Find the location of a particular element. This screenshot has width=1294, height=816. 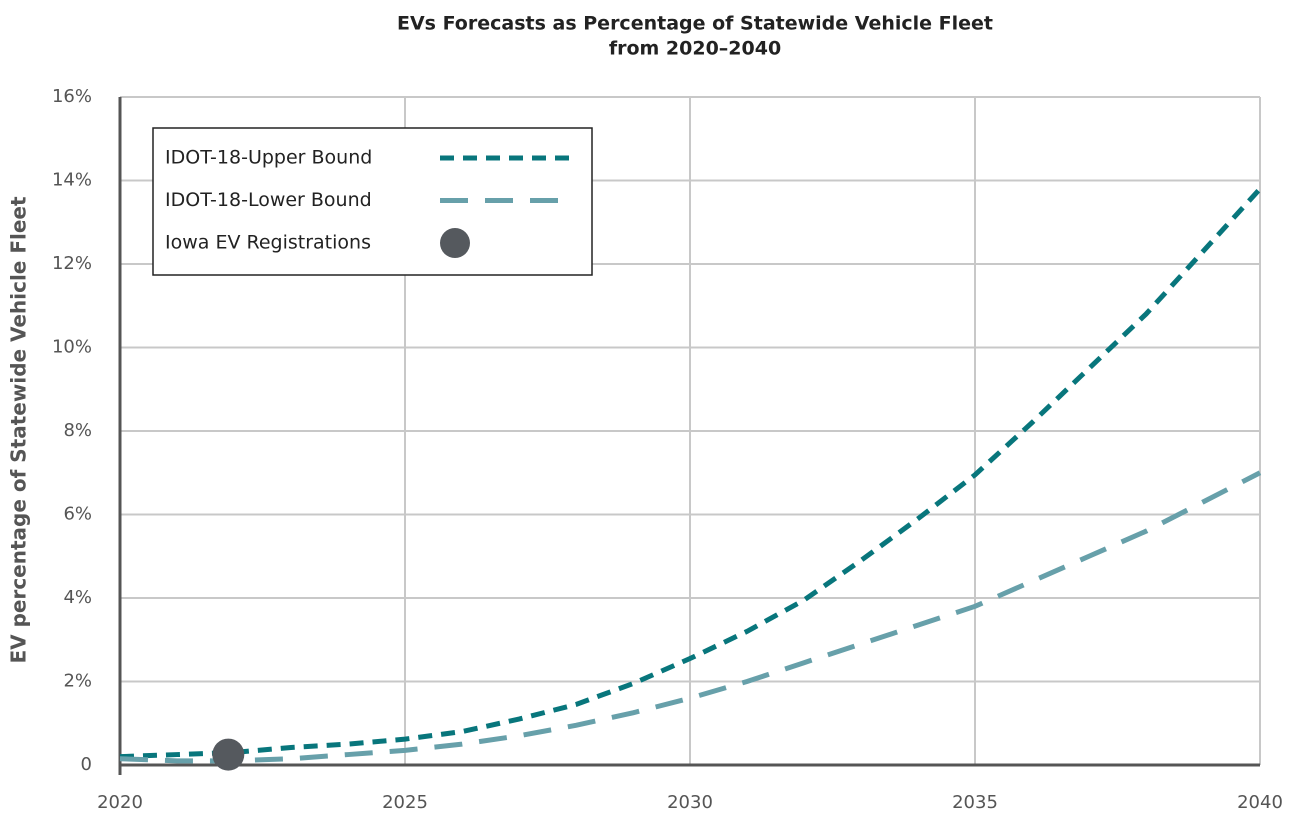

y-tick-label: 4% is located at coordinates (77, 597).